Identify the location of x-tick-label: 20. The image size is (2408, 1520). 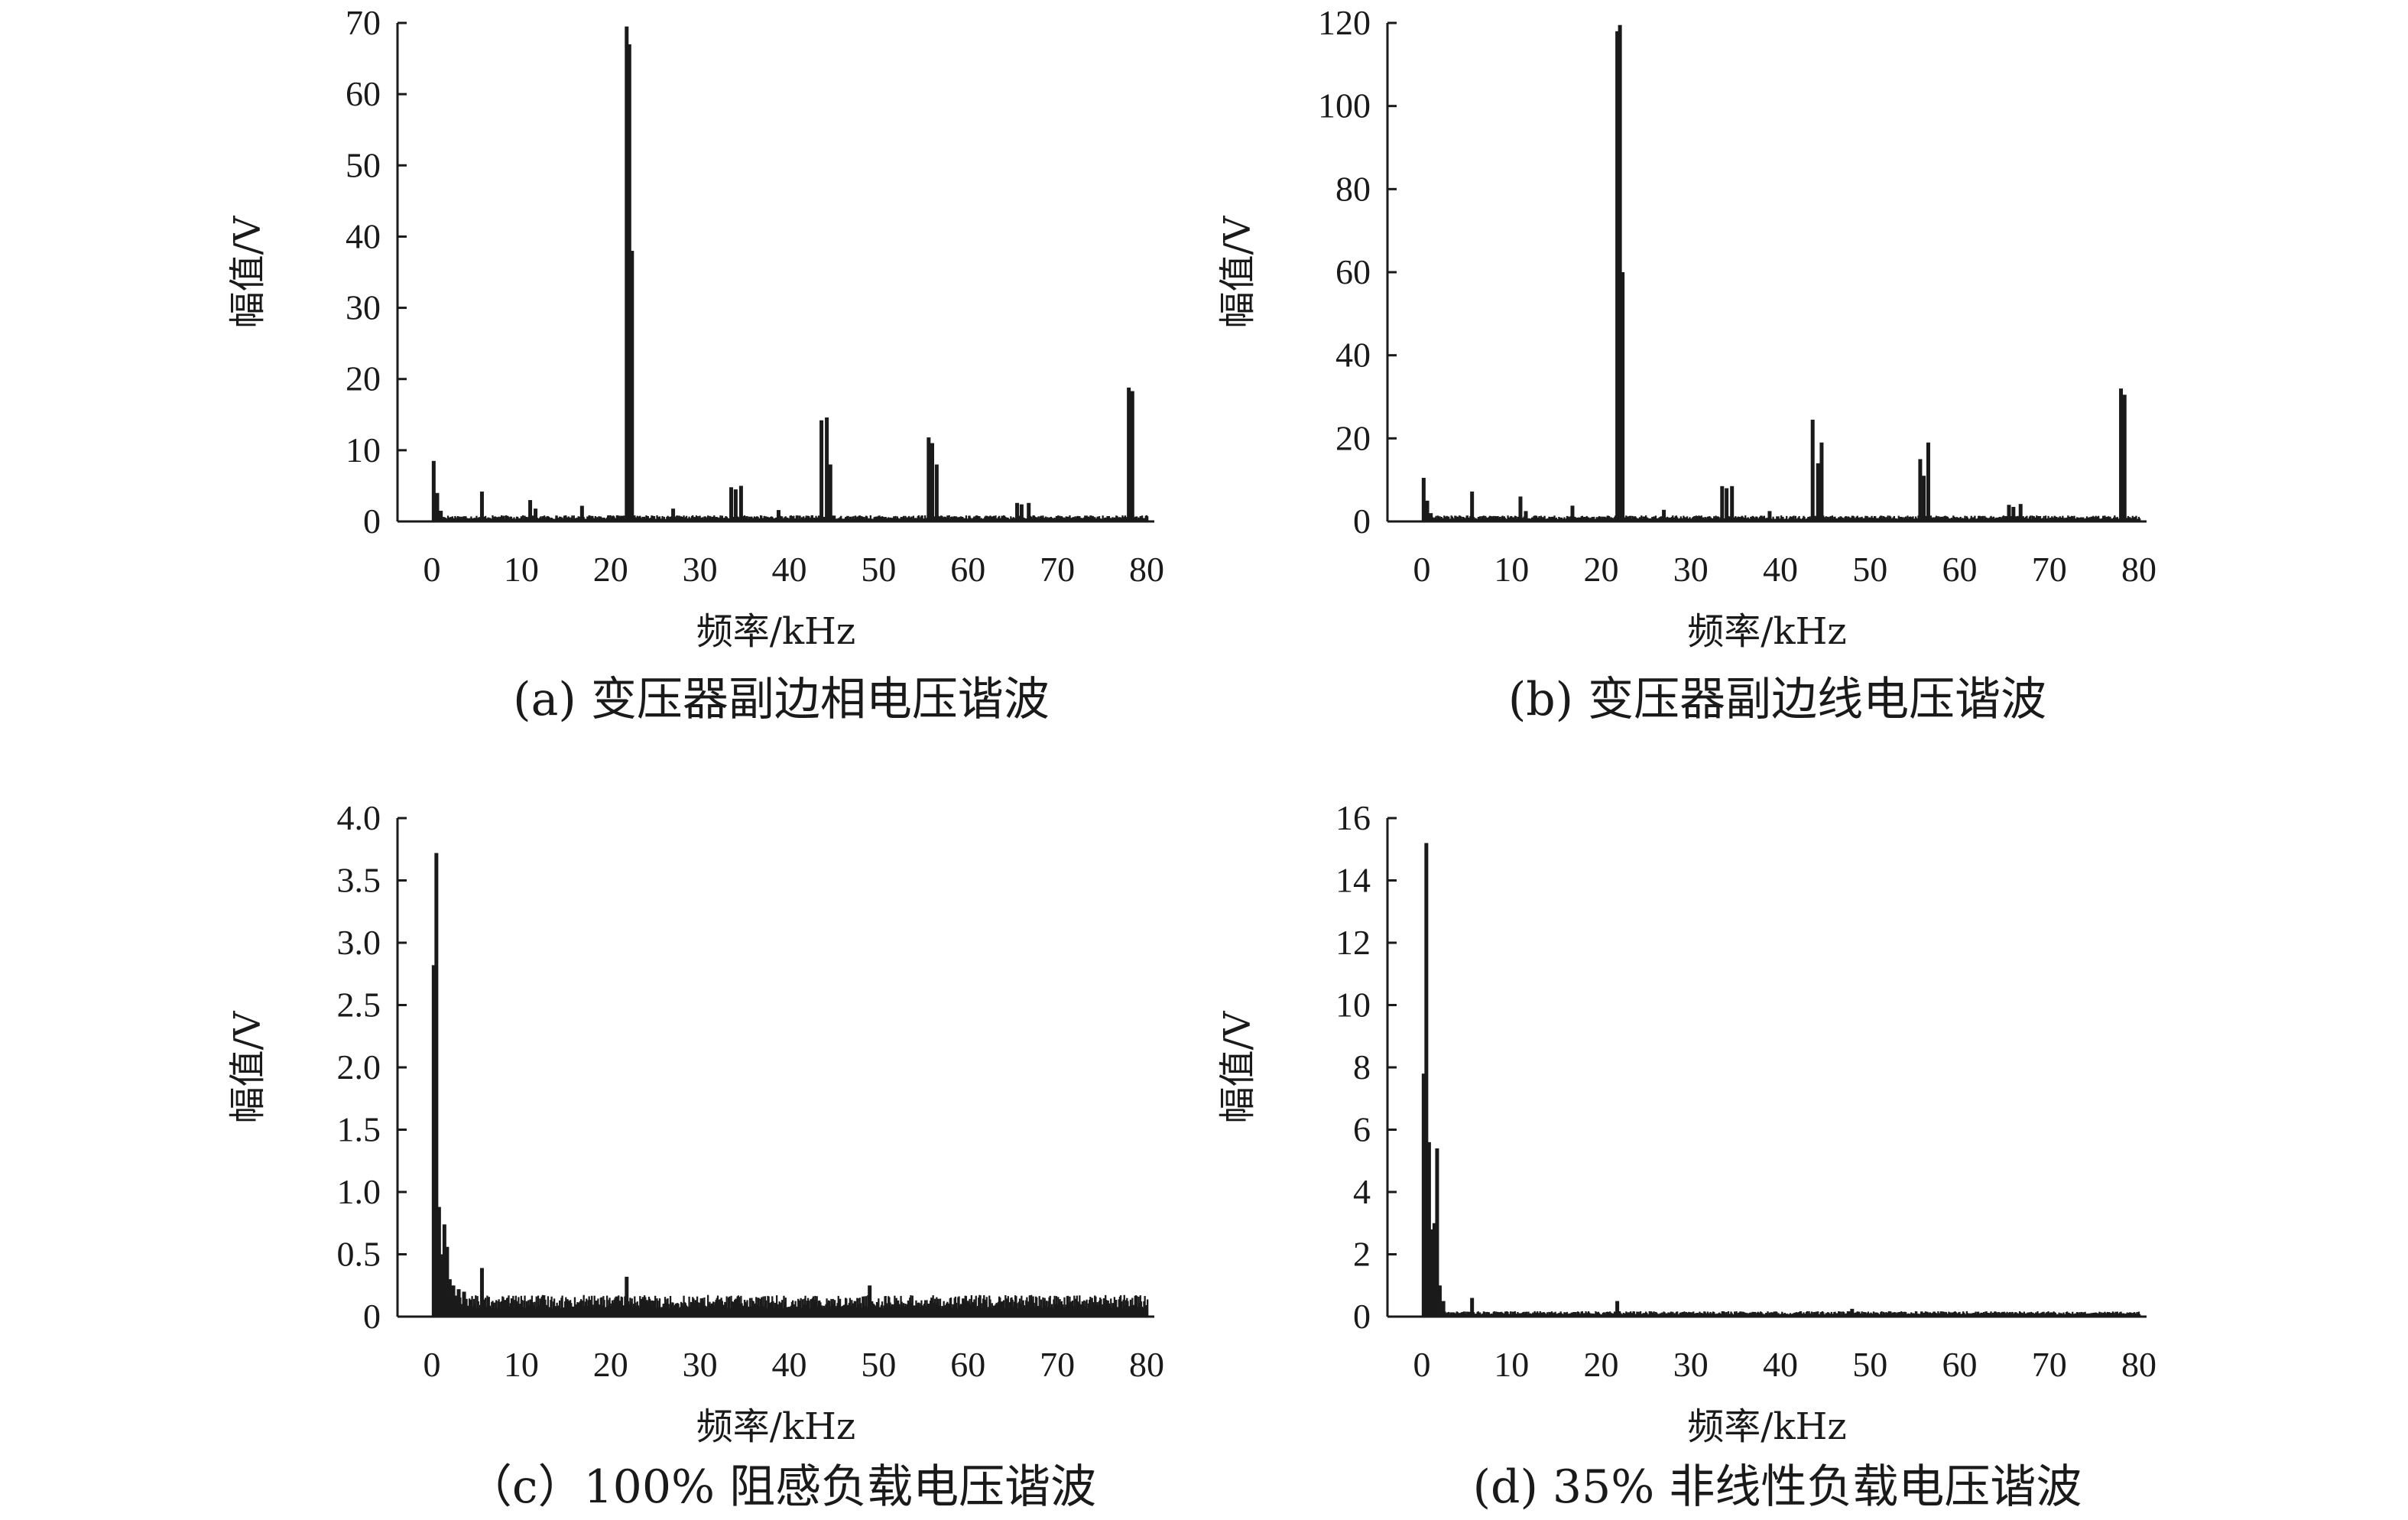
(611, 569).